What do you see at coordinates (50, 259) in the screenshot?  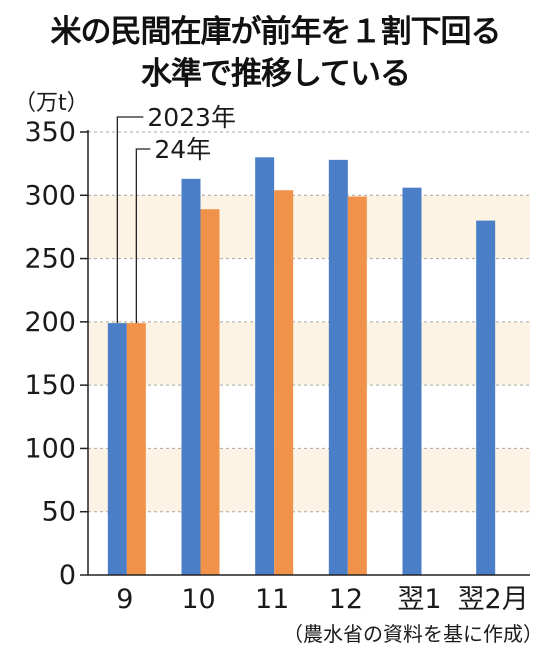 I see `y-tick-label: 250` at bounding box center [50, 259].